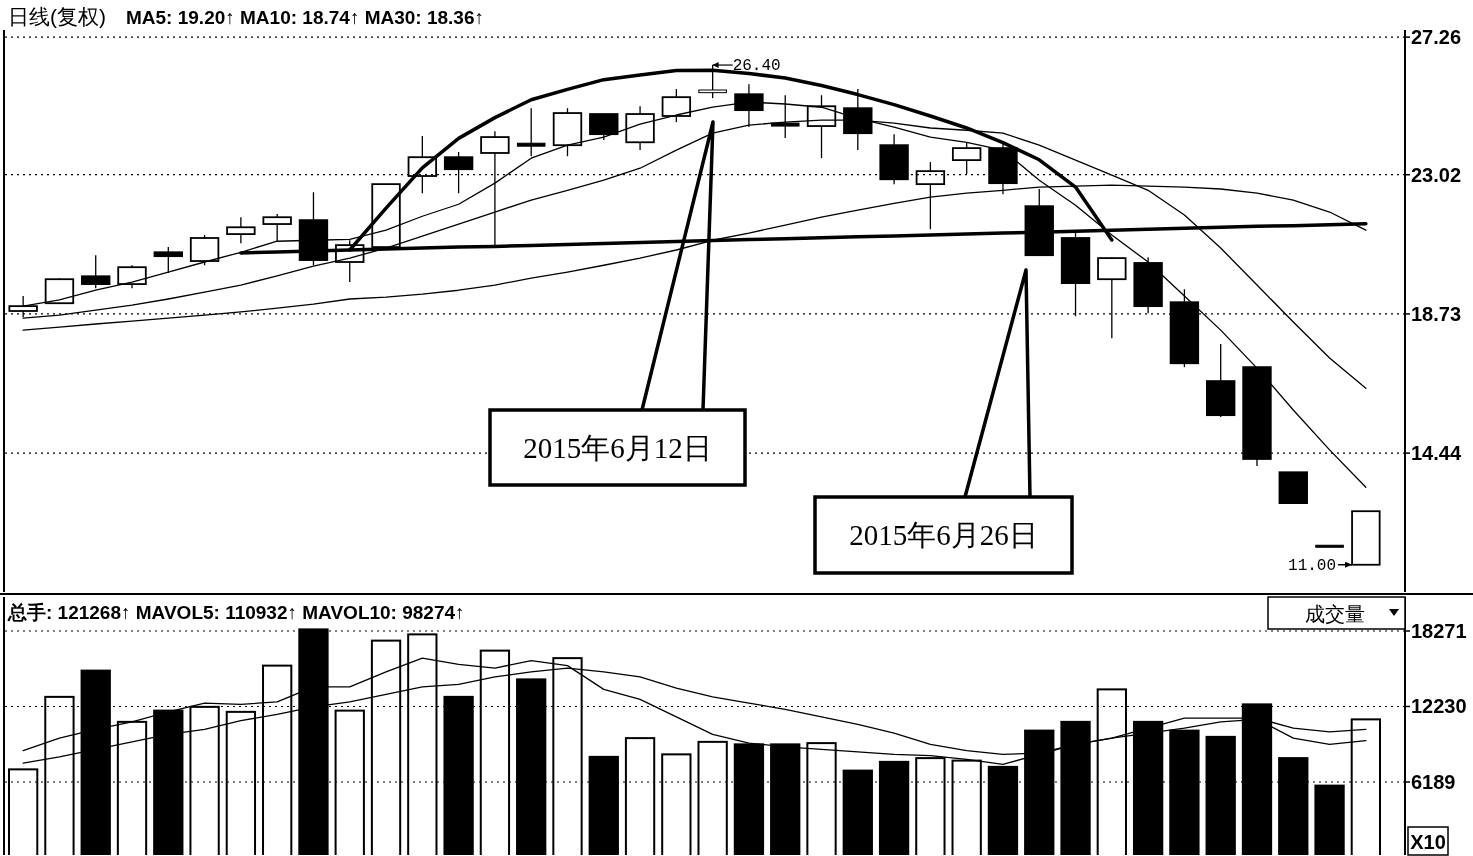 The width and height of the screenshot is (1473, 856). What do you see at coordinates (943, 535) in the screenshot?
I see `annotation: 2015年6月26日` at bounding box center [943, 535].